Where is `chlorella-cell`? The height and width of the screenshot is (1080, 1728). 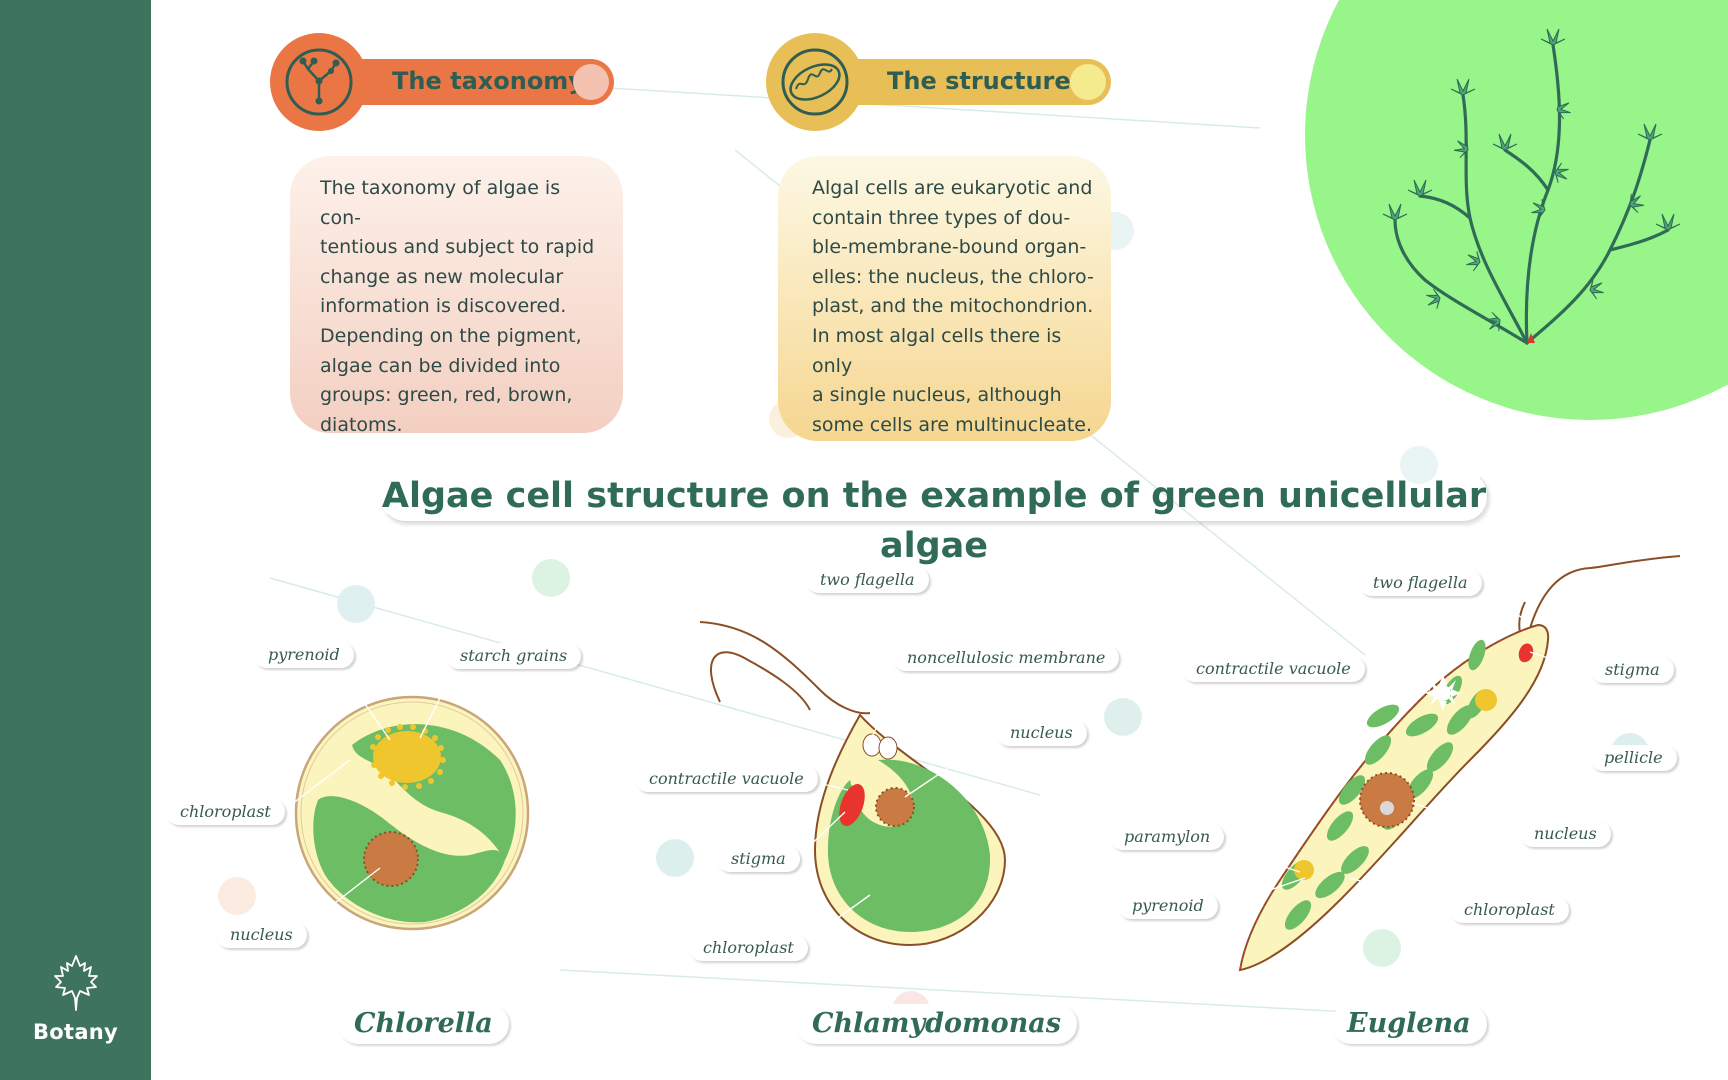
chlorella-cell is located at coordinates (412, 813).